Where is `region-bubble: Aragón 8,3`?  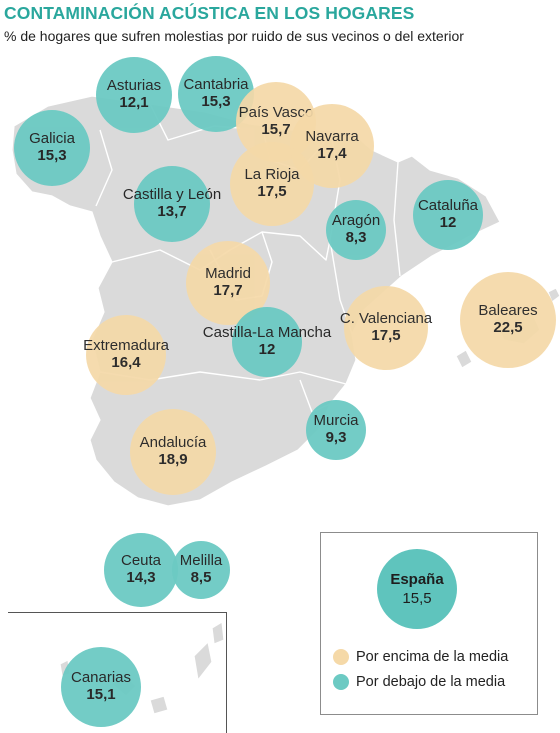 region-bubble: Aragón 8,3 is located at coordinates (356, 230).